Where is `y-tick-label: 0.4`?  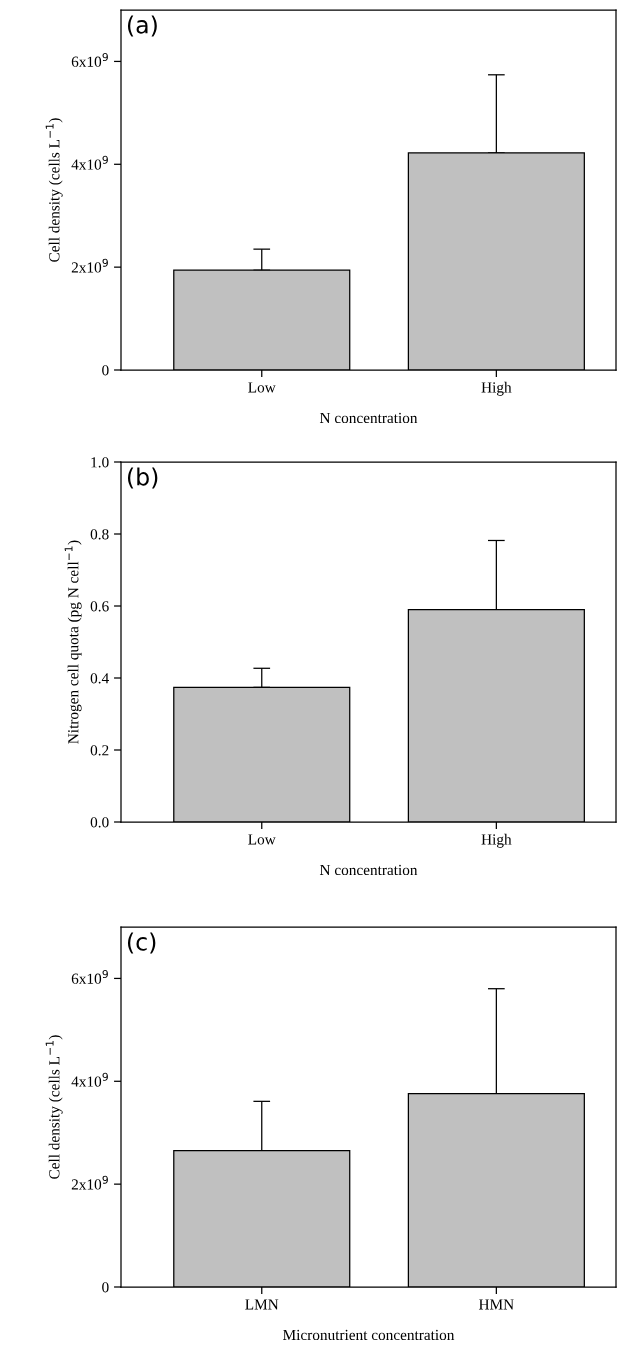
y-tick-label: 0.4 is located at coordinates (99, 678).